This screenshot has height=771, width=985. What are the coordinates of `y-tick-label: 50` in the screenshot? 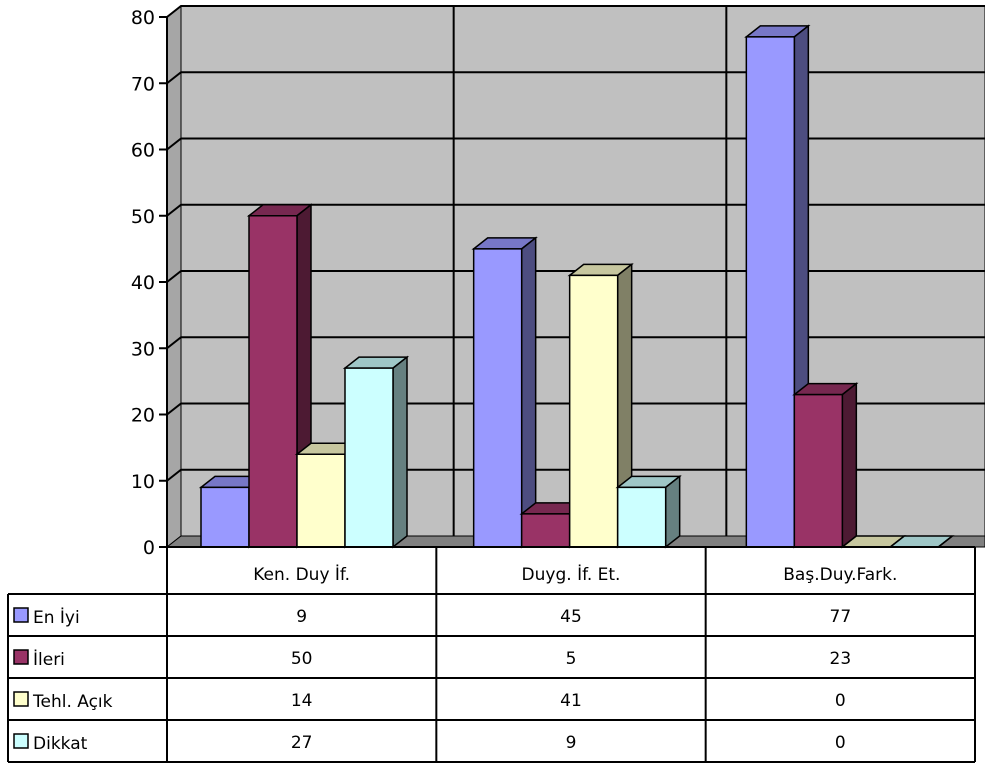 It's located at (143, 217).